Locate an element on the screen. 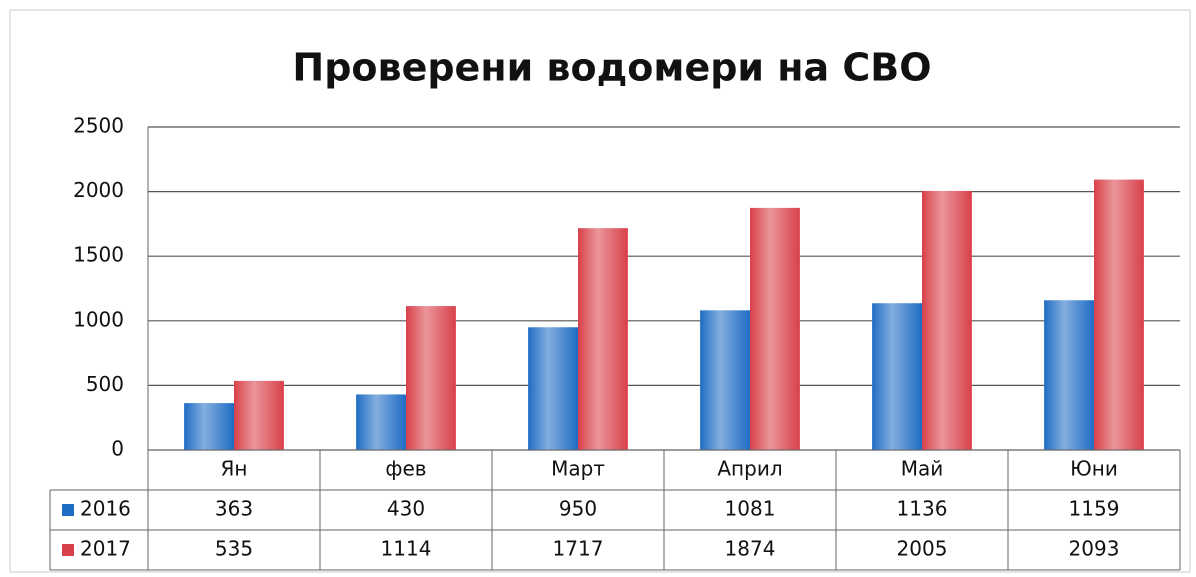  table-value: 1717 is located at coordinates (578, 549).